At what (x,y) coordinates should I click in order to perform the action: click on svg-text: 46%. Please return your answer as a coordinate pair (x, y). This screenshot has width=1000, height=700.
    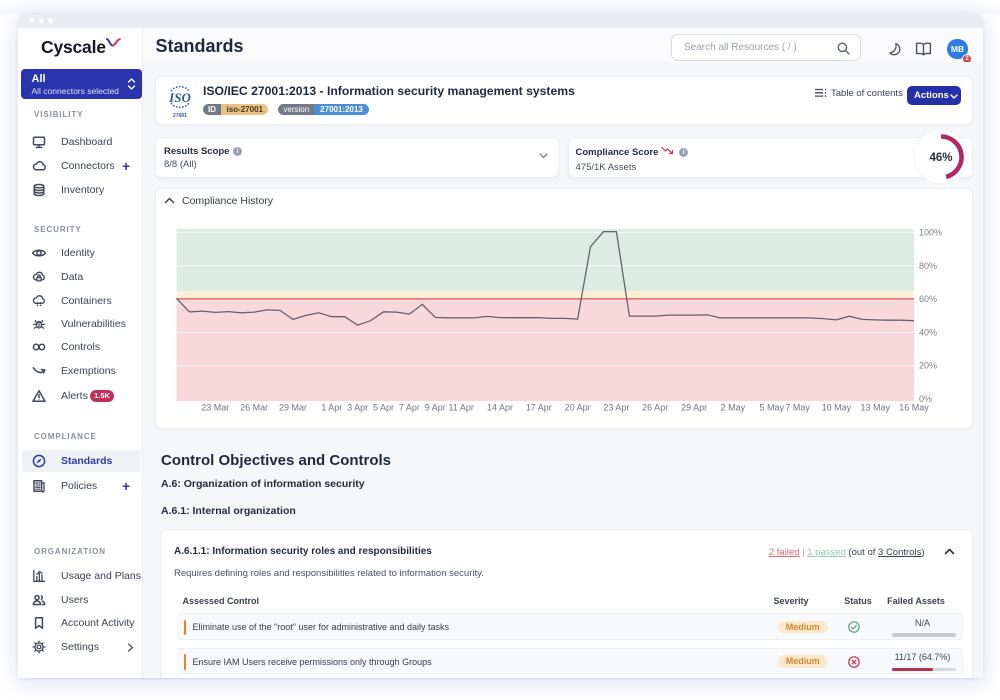
    Looking at the image, I should click on (940, 158).